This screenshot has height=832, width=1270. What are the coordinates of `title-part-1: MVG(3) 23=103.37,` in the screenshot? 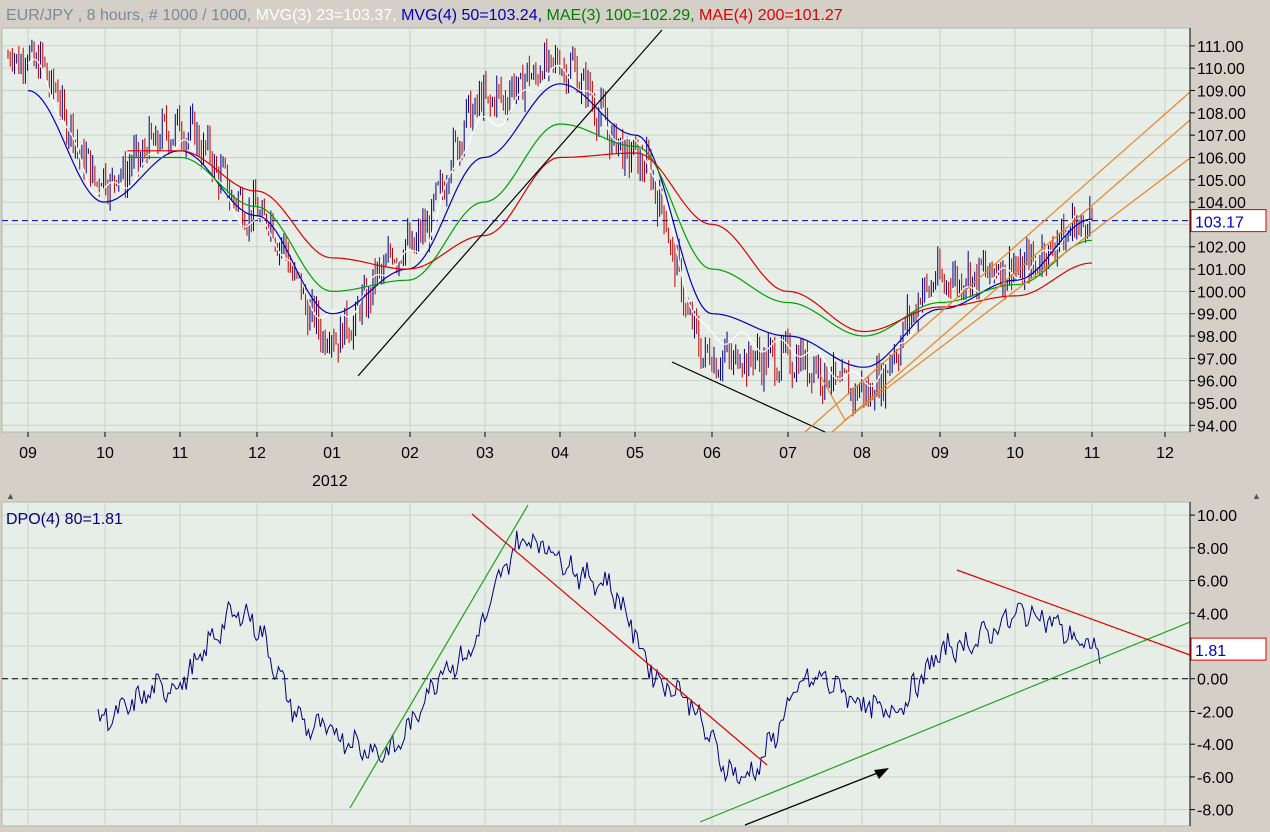 It's located at (328, 15).